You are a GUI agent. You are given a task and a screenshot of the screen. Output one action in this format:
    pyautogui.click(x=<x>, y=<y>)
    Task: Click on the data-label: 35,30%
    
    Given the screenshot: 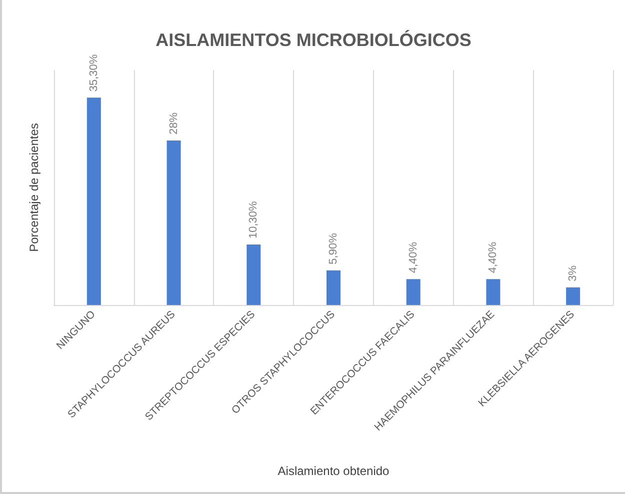 What is the action you would take?
    pyautogui.click(x=94, y=73)
    